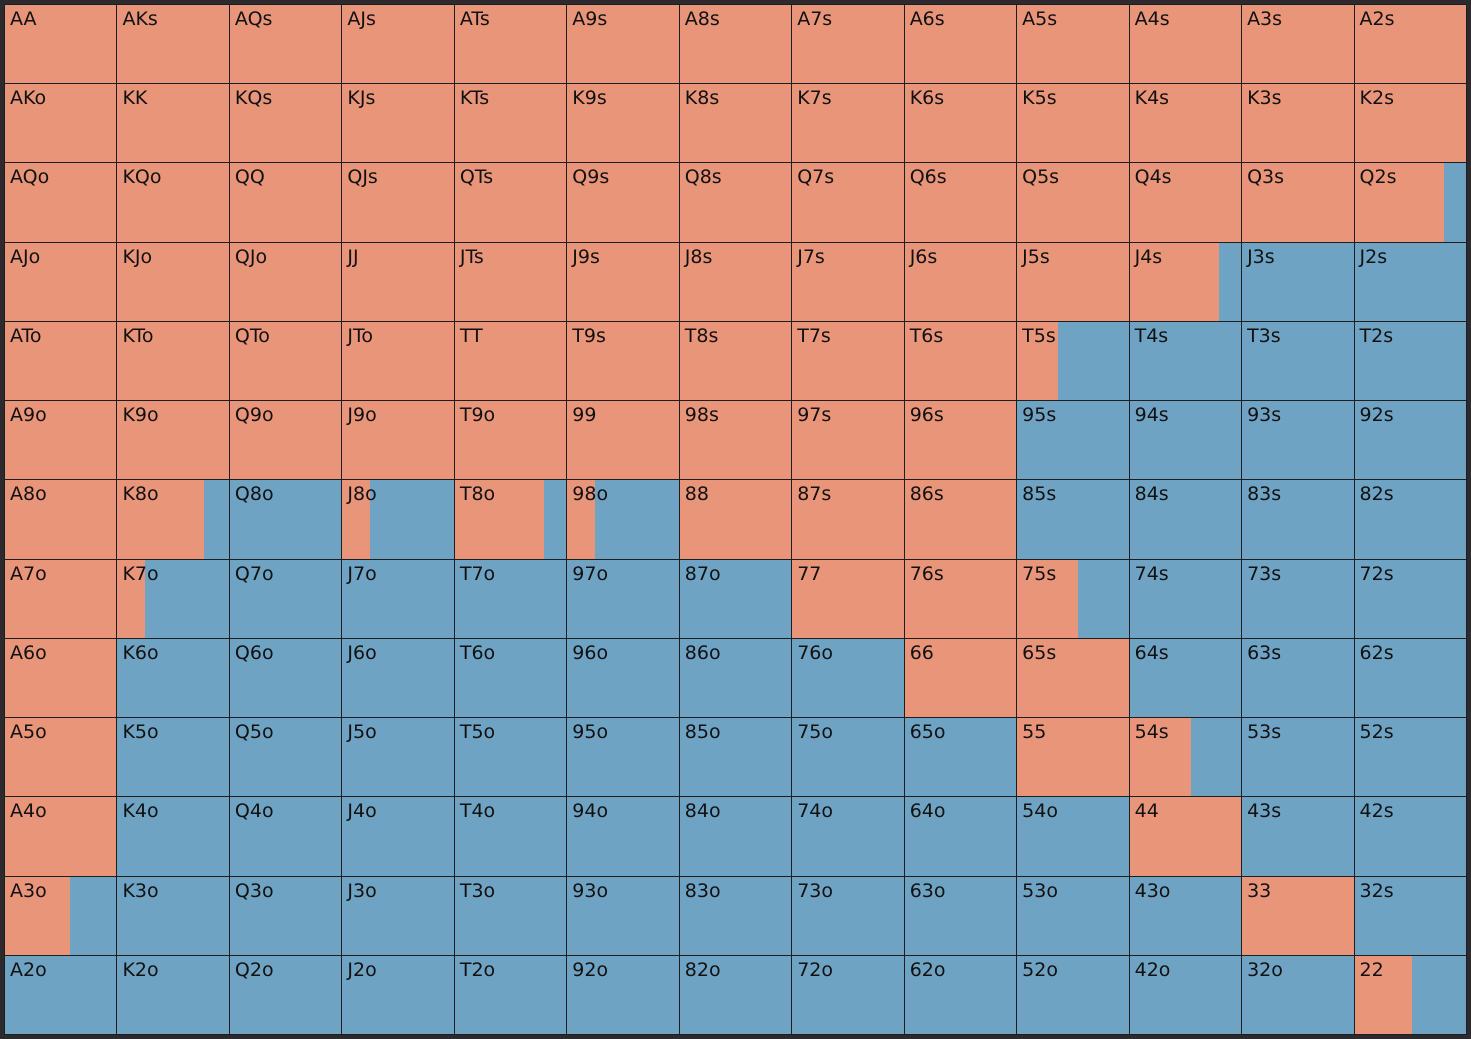  Describe the element at coordinates (1298, 598) in the screenshot. I see `hand-cell-73s: 73s` at that location.